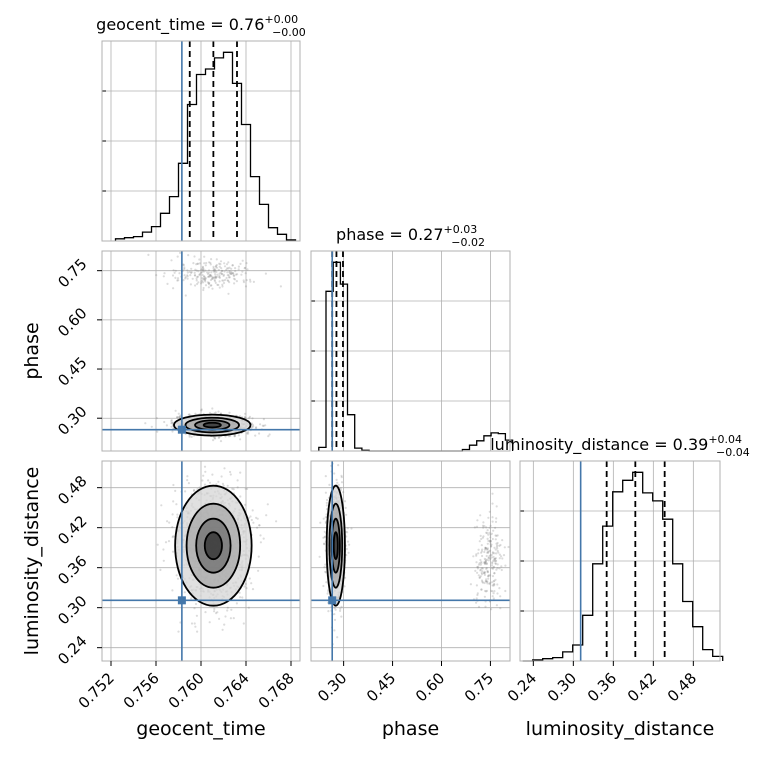  What do you see at coordinates (72, 490) in the screenshot?
I see `y-tick-label-luminosity_distance: 0.48` at bounding box center [72, 490].